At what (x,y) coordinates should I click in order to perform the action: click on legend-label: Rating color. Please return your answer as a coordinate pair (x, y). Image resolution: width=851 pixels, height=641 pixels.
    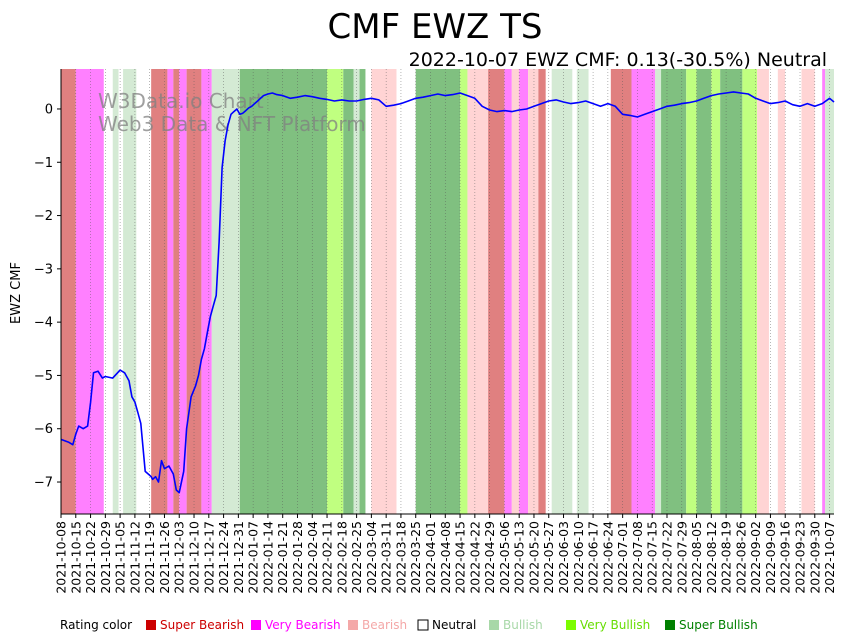
    Looking at the image, I should click on (96, 625).